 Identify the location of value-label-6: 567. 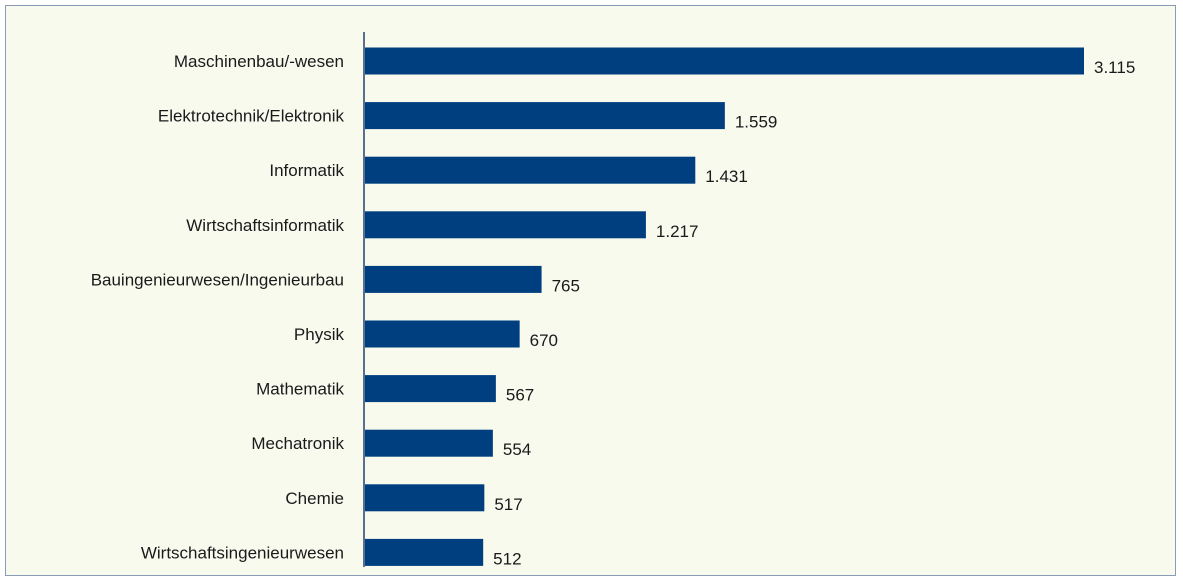
(520, 395).